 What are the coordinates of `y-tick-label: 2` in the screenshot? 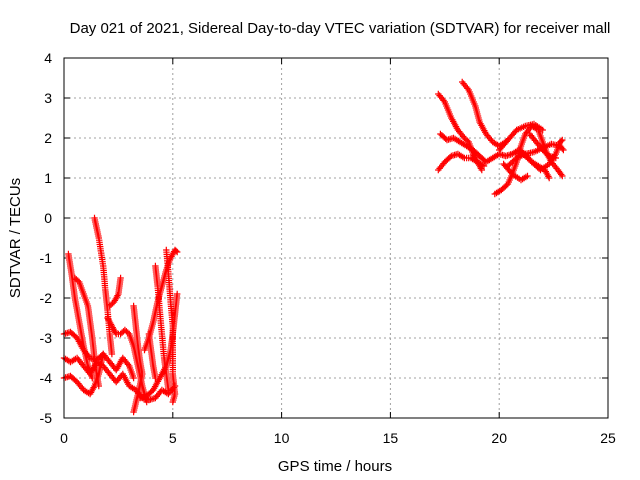 It's located at (48, 138).